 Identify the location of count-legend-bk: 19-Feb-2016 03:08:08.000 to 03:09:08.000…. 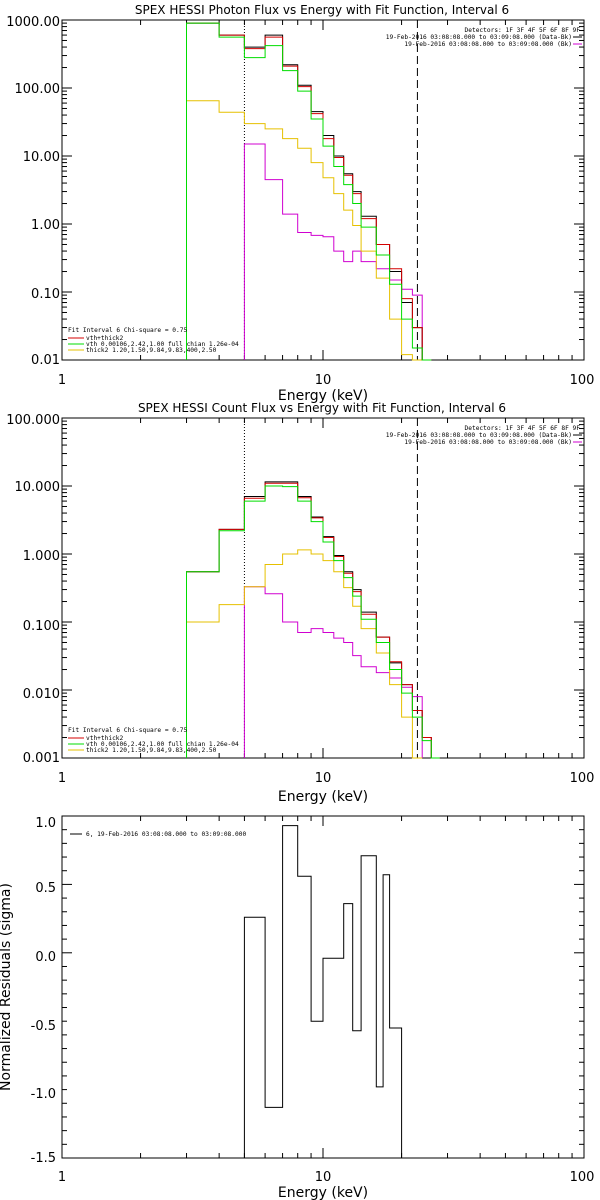
(488, 442).